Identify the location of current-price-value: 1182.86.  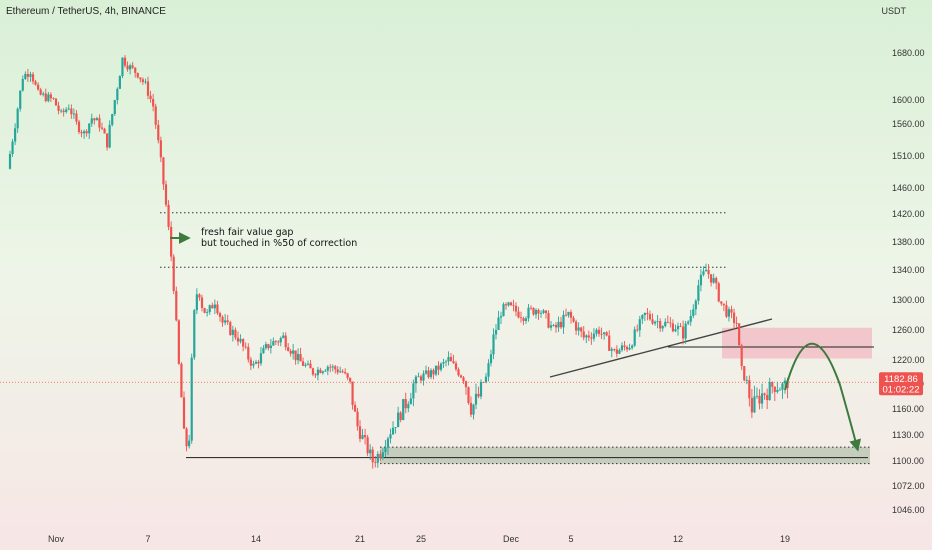
(901, 379).